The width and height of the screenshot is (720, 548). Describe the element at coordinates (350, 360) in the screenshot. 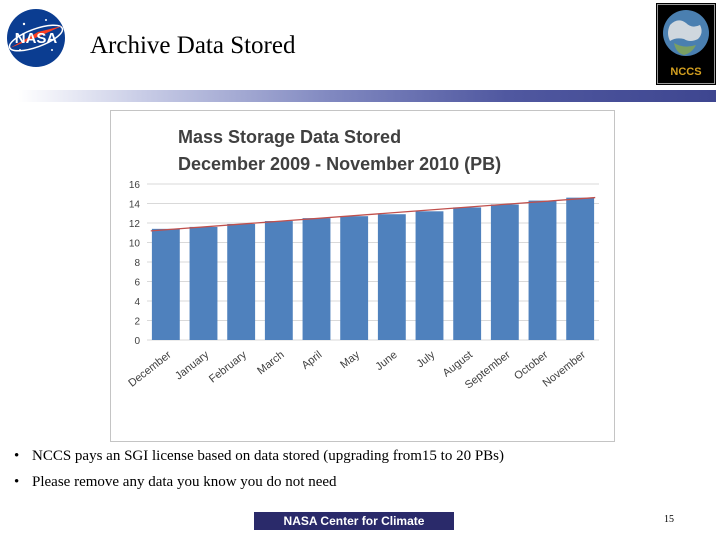

I see `x-tick-label: May` at that location.